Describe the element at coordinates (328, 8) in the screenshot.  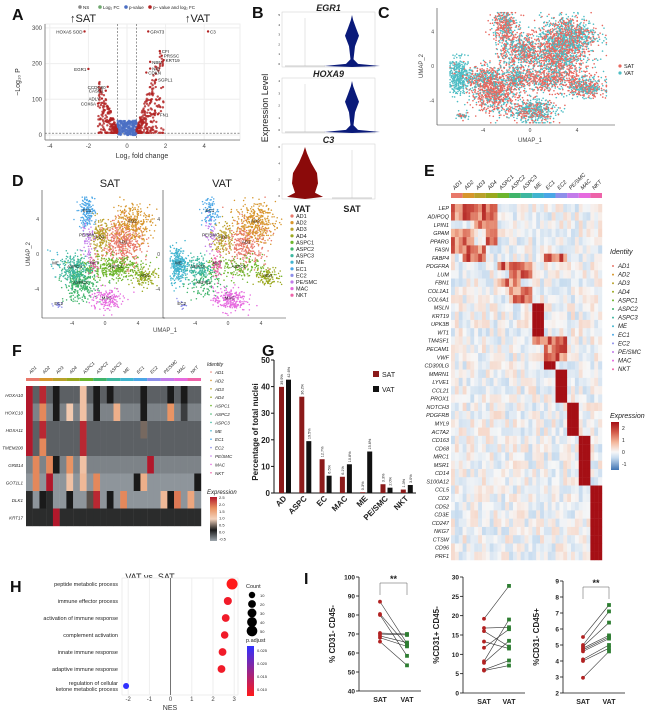
I see `violin-gene-title: EGR1` at that location.